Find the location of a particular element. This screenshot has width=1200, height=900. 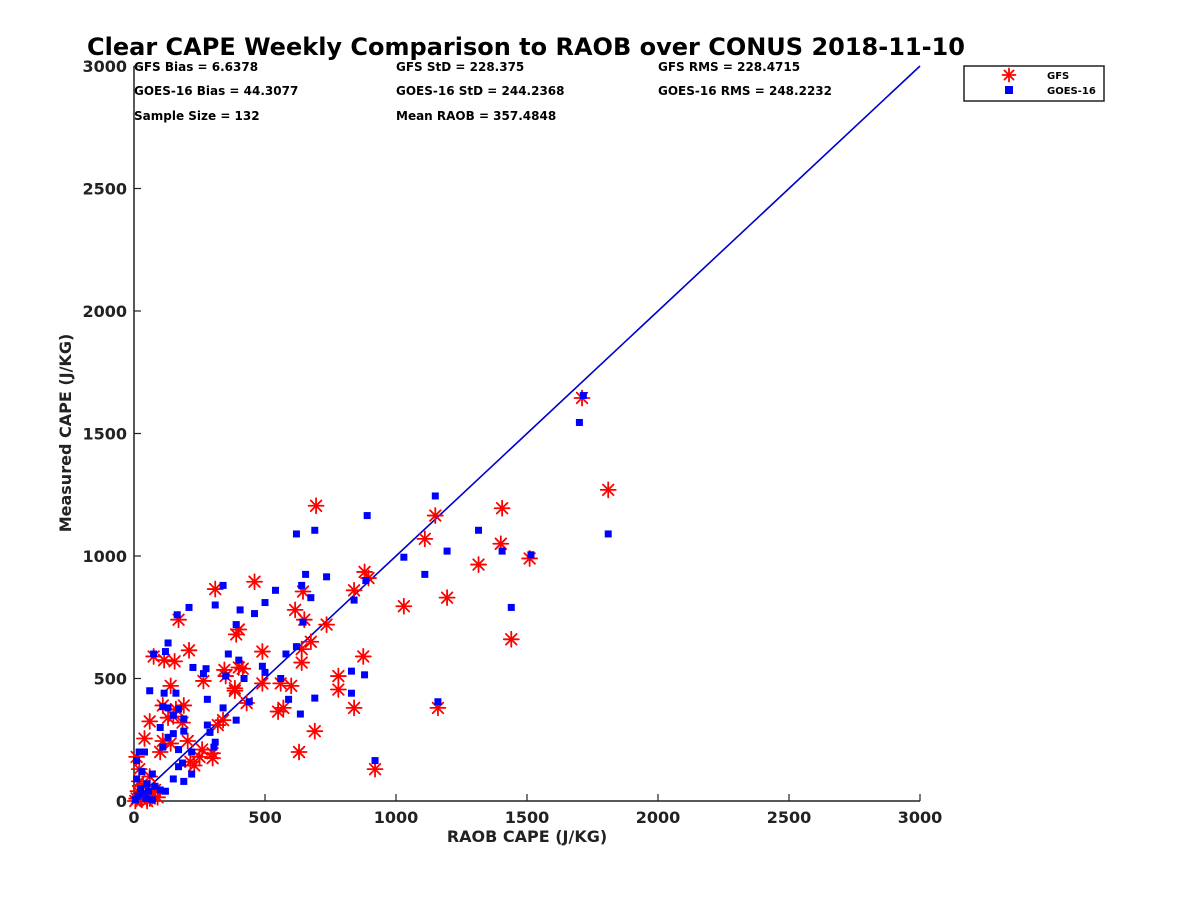

legend-gfs-marker is located at coordinates (1009, 75).